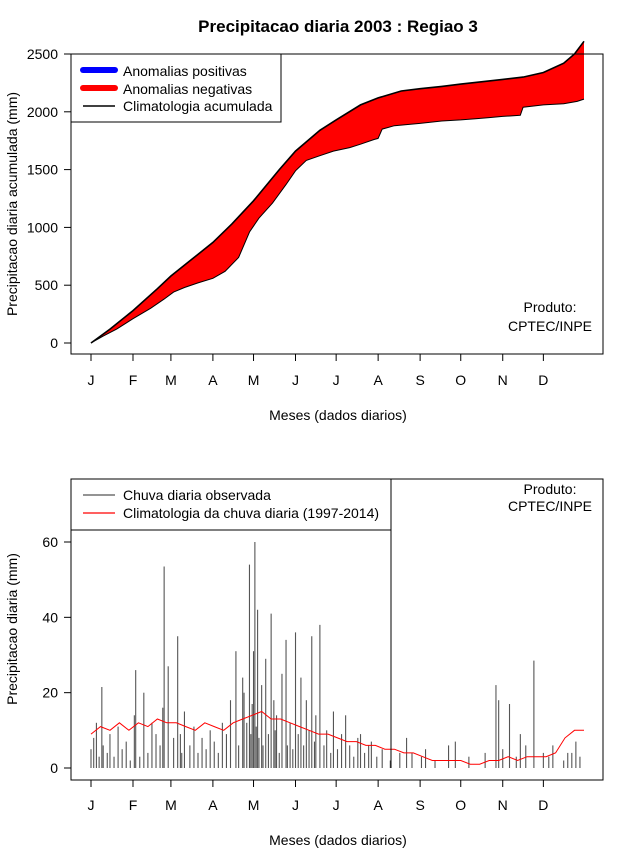 This screenshot has height=850, width=640. What do you see at coordinates (550, 307) in the screenshot?
I see `top-product-label: Produto:` at bounding box center [550, 307].